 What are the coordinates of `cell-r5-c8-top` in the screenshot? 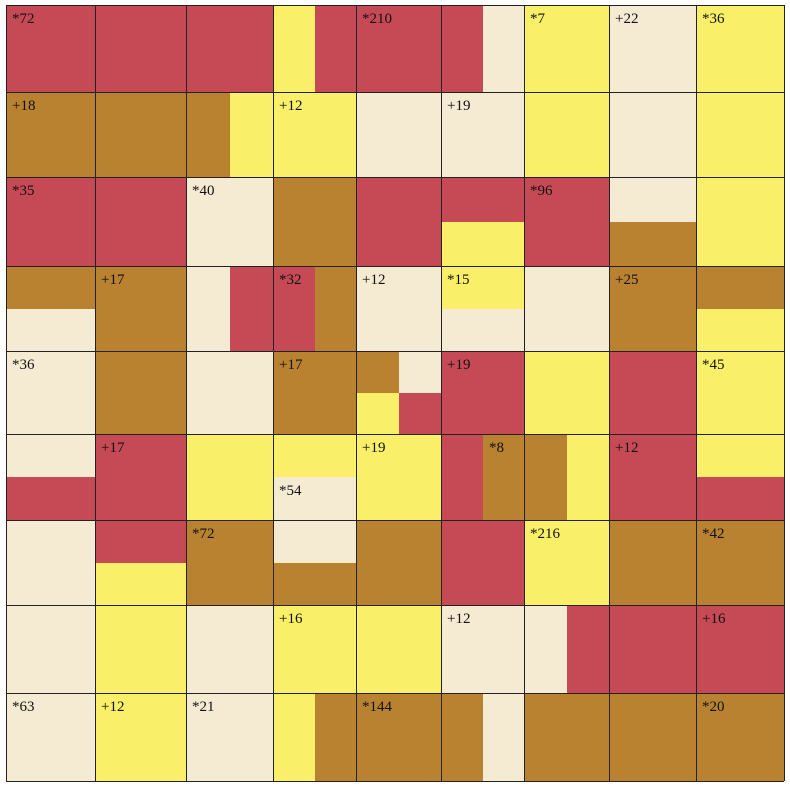 It's located at (740, 455).